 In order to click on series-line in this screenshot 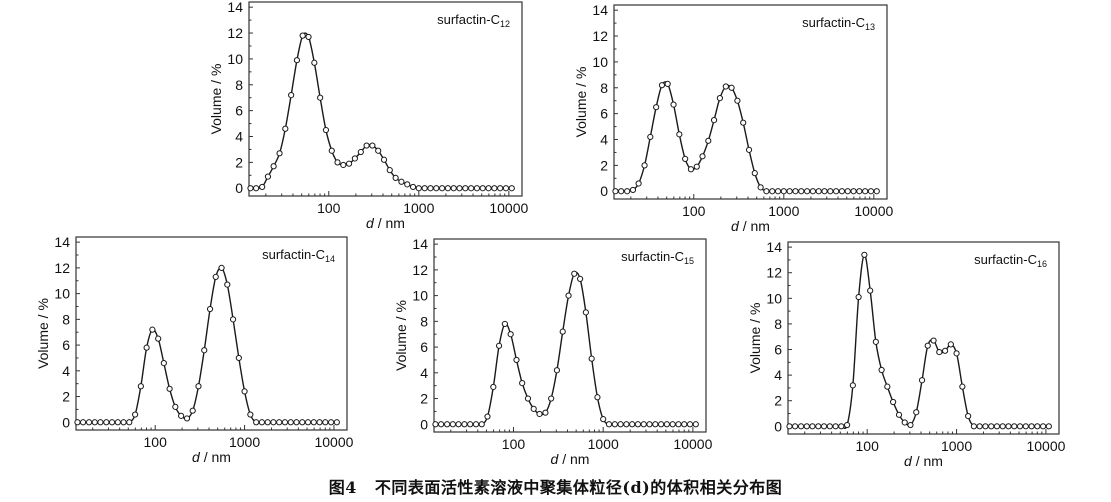, I will do `click(919, 342)`.